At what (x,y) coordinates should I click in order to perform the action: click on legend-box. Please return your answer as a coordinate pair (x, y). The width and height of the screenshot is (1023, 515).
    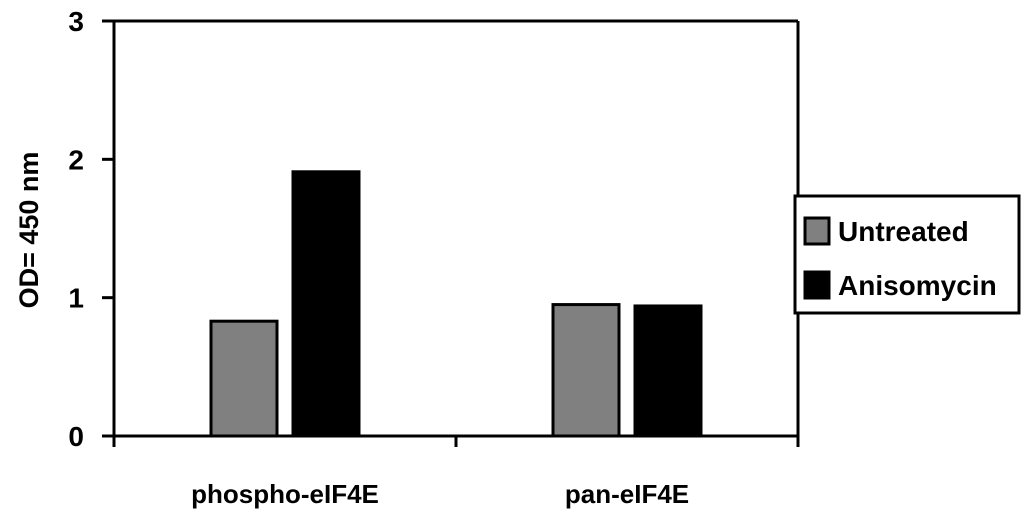
    Looking at the image, I should click on (907, 254).